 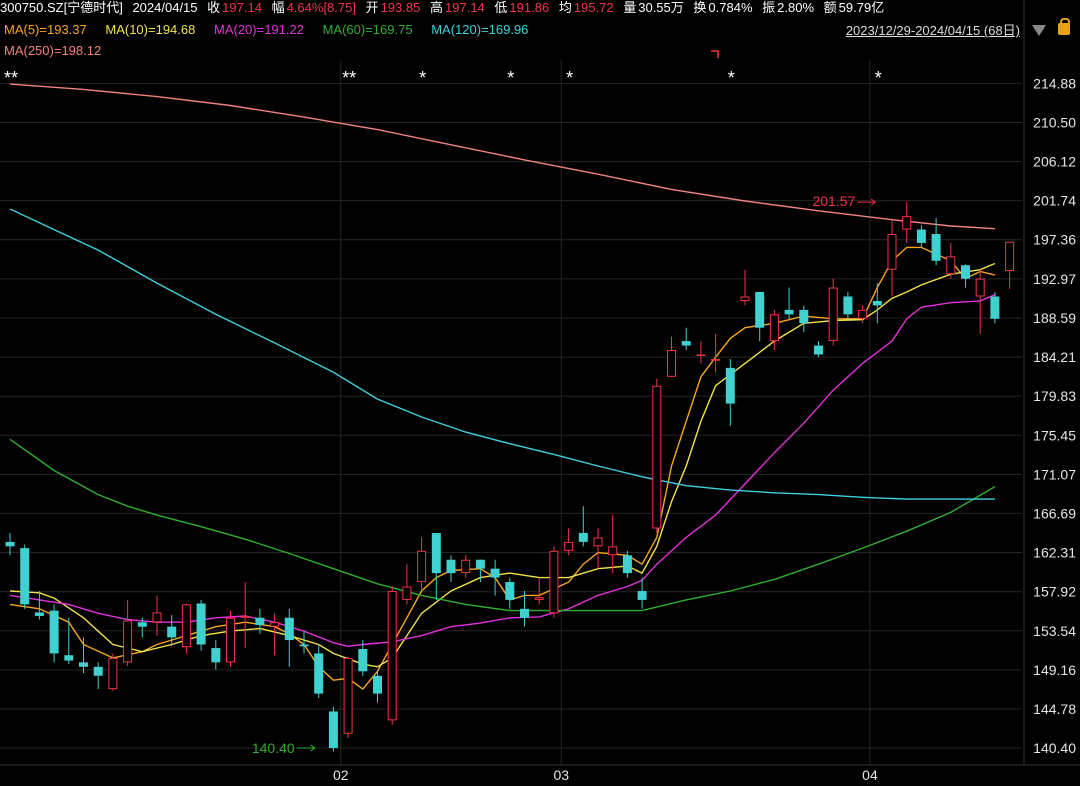 What do you see at coordinates (480, 29) in the screenshot?
I see `ma120-legend: MA(120)=169.96` at bounding box center [480, 29].